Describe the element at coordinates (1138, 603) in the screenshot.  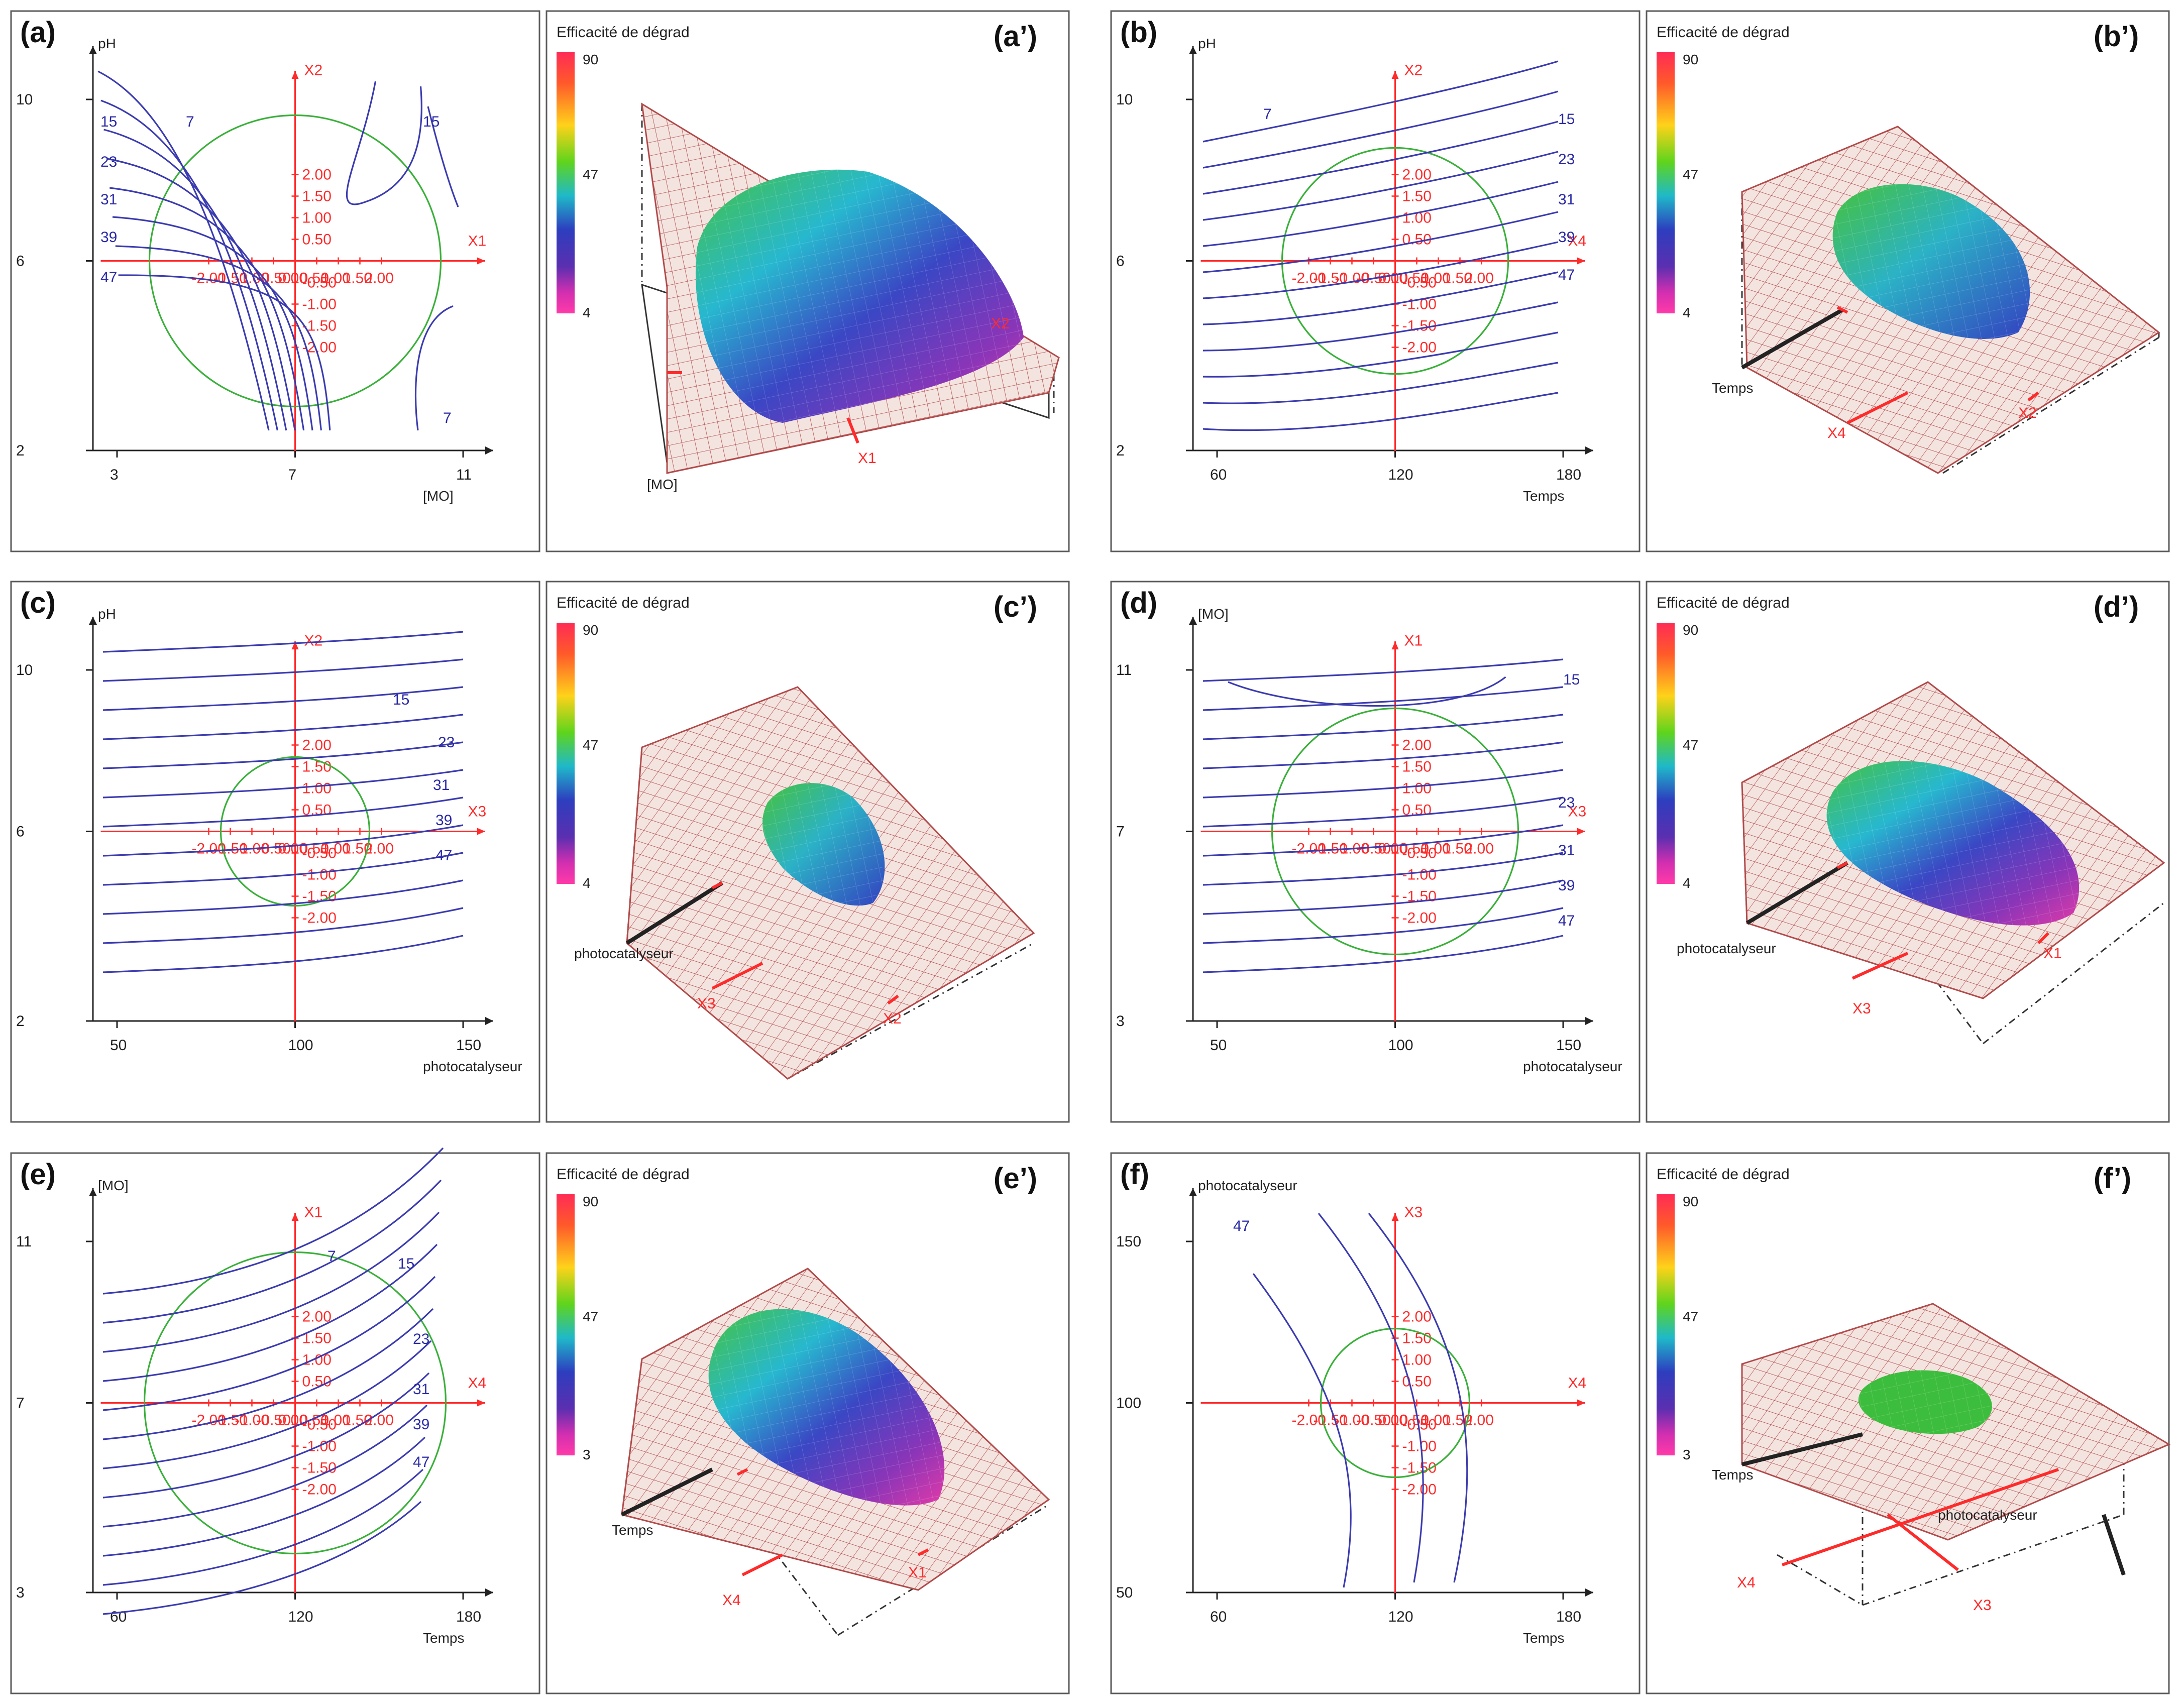
I see `panel-label: (d)` at that location.